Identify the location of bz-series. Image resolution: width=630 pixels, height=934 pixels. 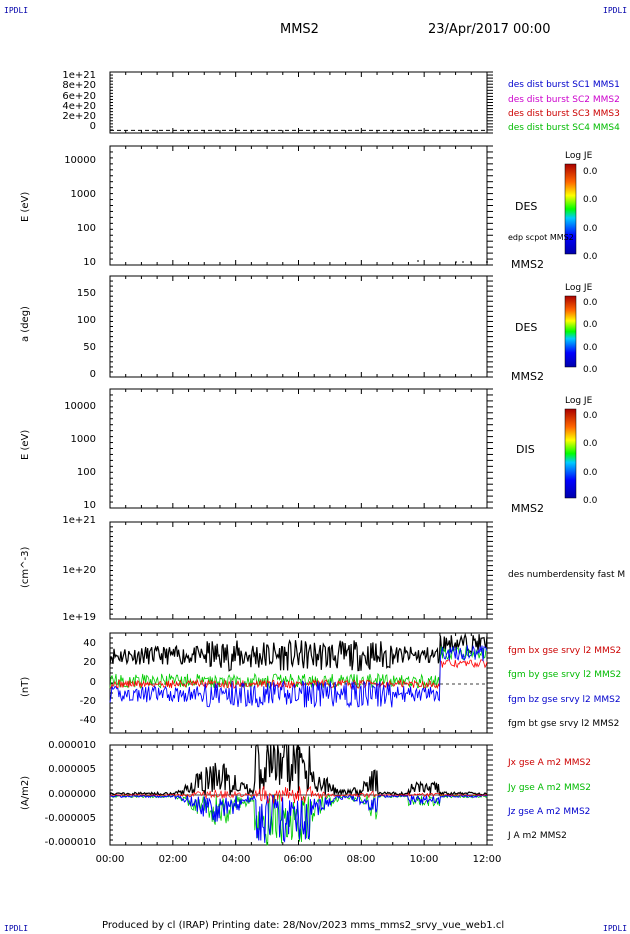
(298, 676).